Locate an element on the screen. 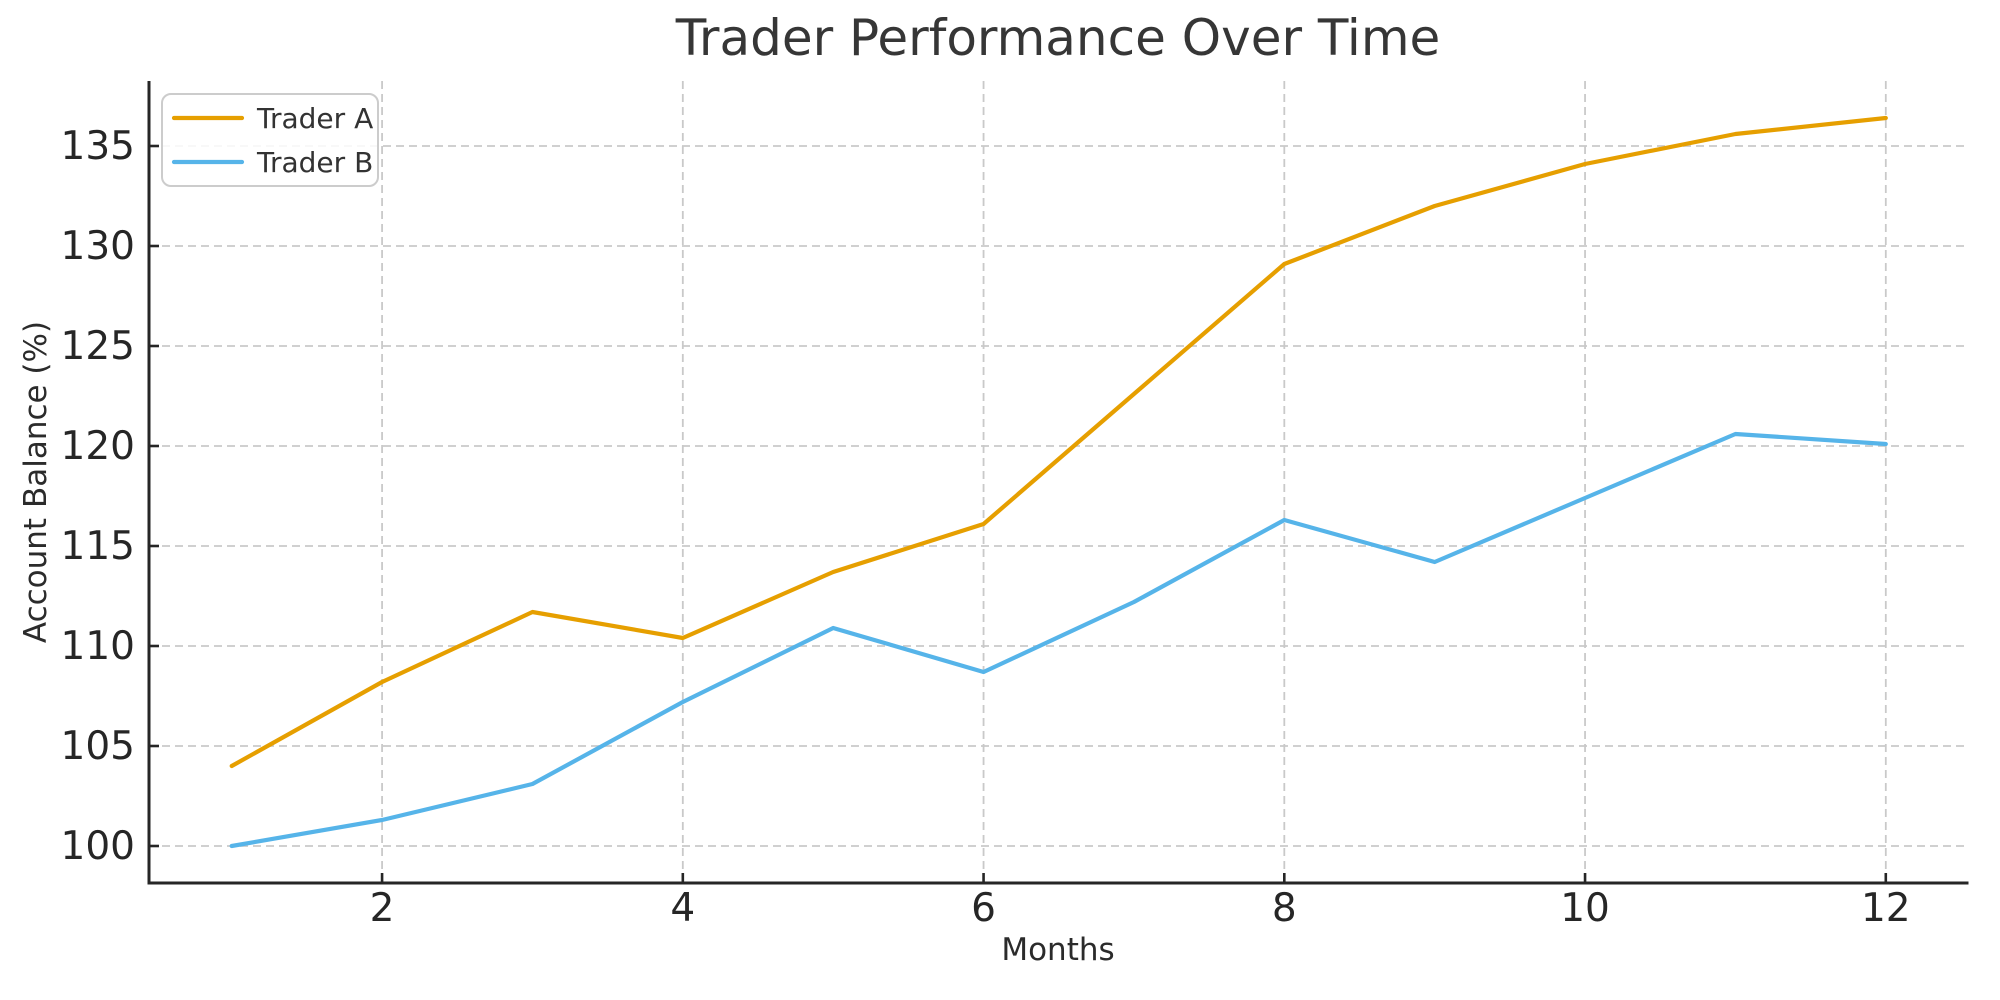 The height and width of the screenshot is (1000, 2000). x-tick-label: 2 is located at coordinates (382, 908).